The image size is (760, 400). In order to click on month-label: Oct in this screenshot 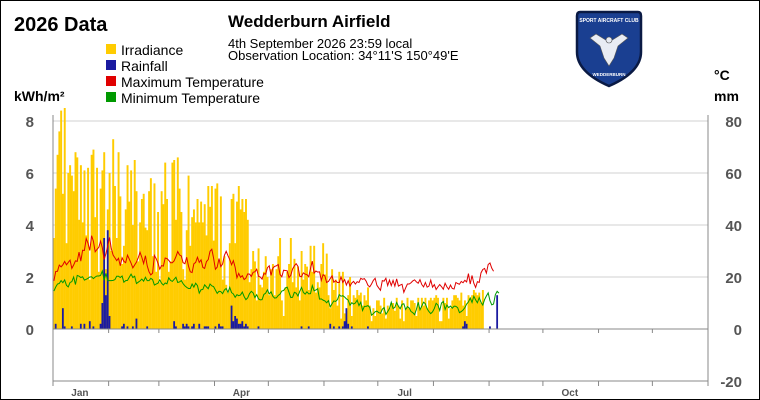, I will do `click(569, 393)`.